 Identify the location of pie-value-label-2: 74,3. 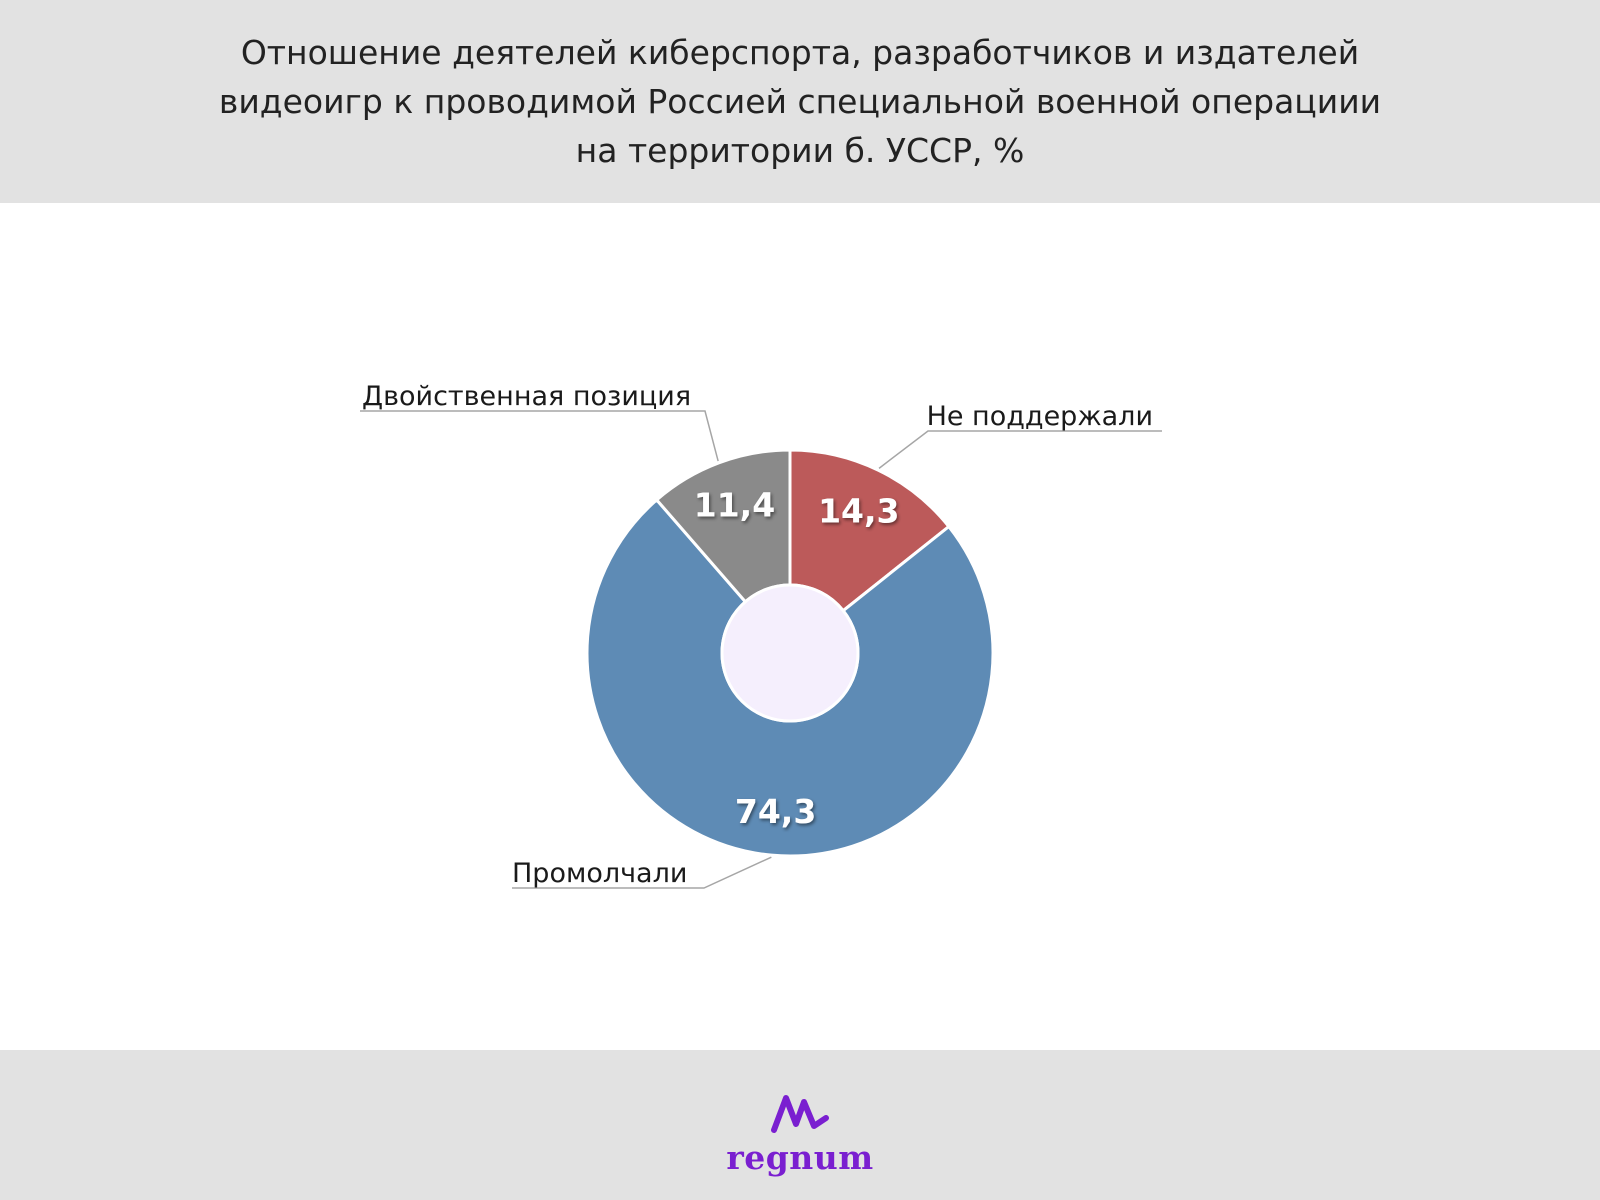
(775, 811).